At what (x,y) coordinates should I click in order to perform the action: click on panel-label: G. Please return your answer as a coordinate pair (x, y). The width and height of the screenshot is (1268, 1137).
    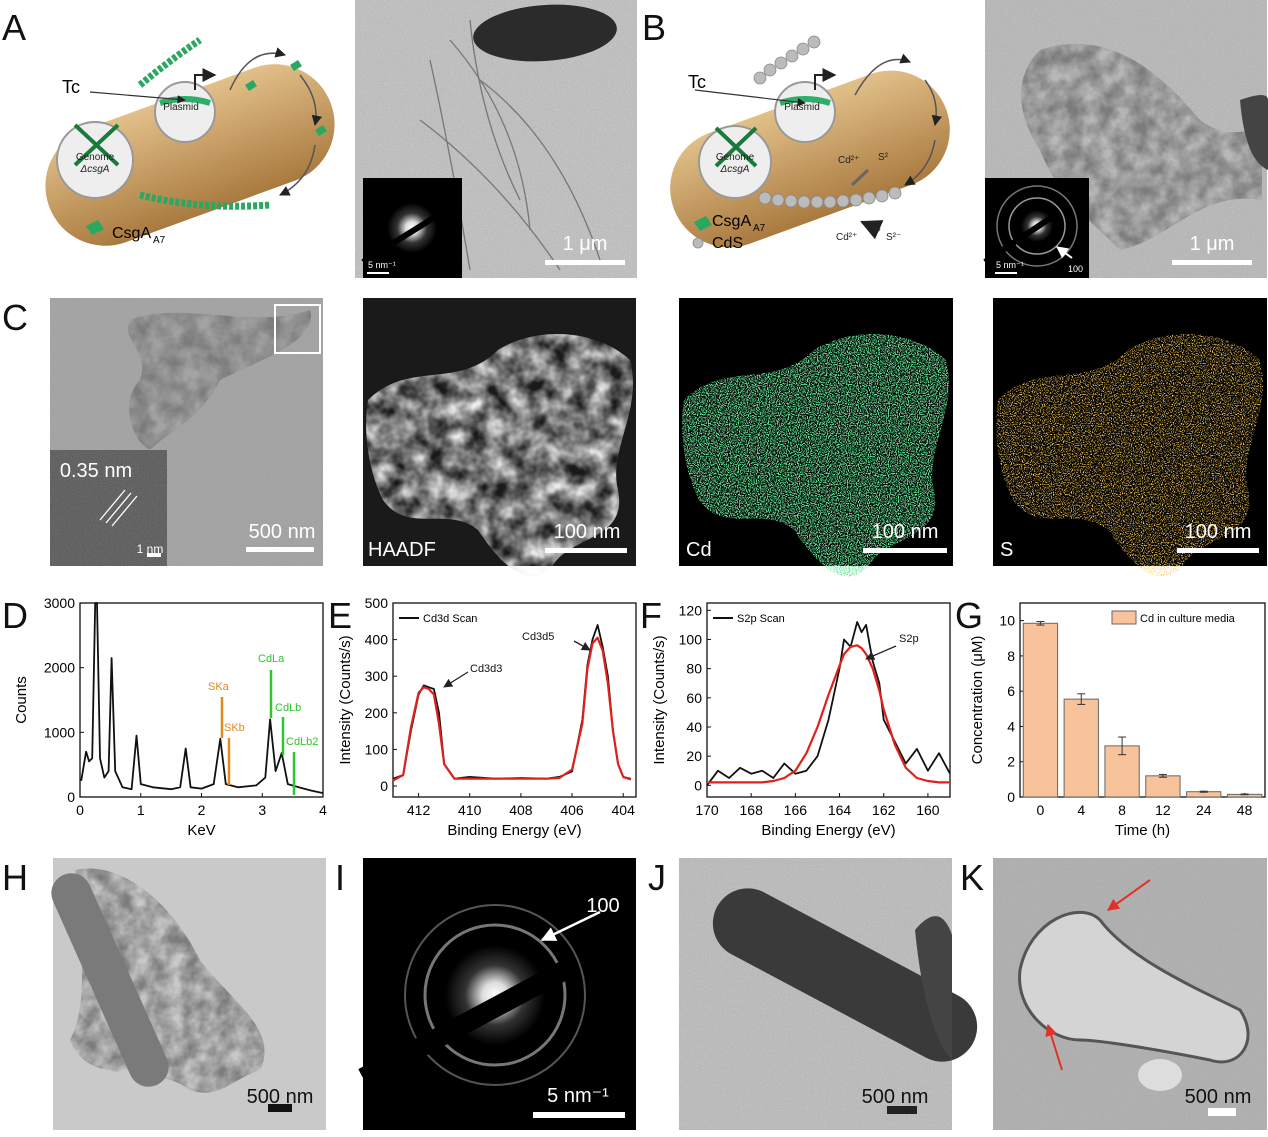
    Looking at the image, I should click on (969, 615).